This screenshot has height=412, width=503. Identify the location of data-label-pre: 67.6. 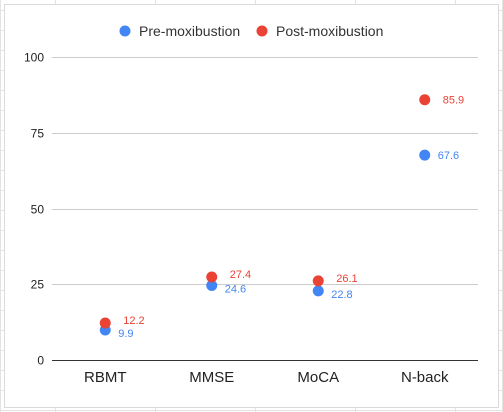
(448, 156).